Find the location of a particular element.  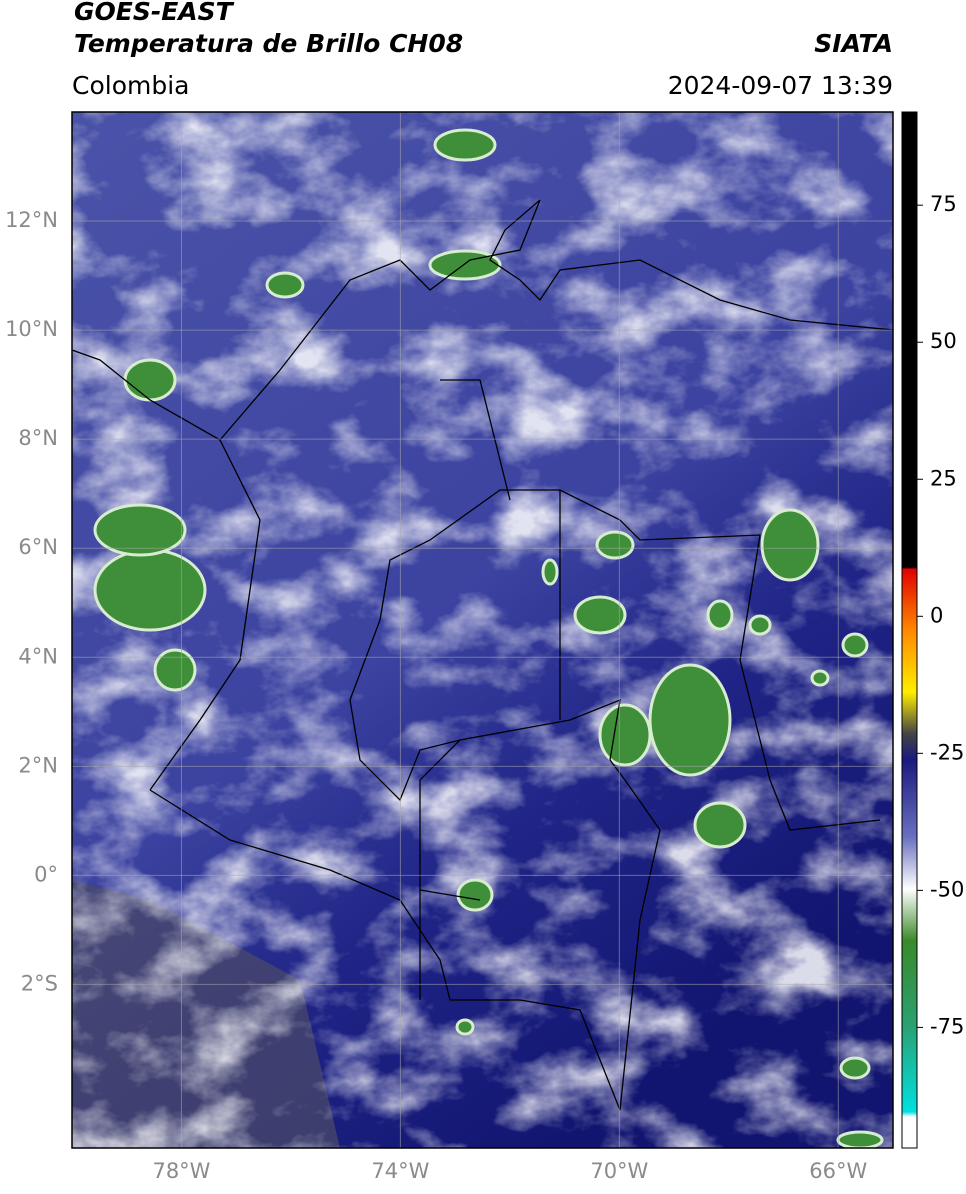

subtitle: Temperatura de Brillo CH08 is located at coordinates (268, 43).